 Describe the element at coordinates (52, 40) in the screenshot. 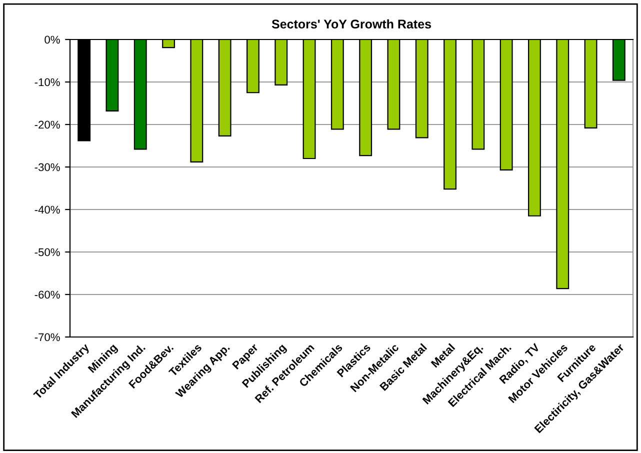

I see `y-tick-label: 0%` at that location.